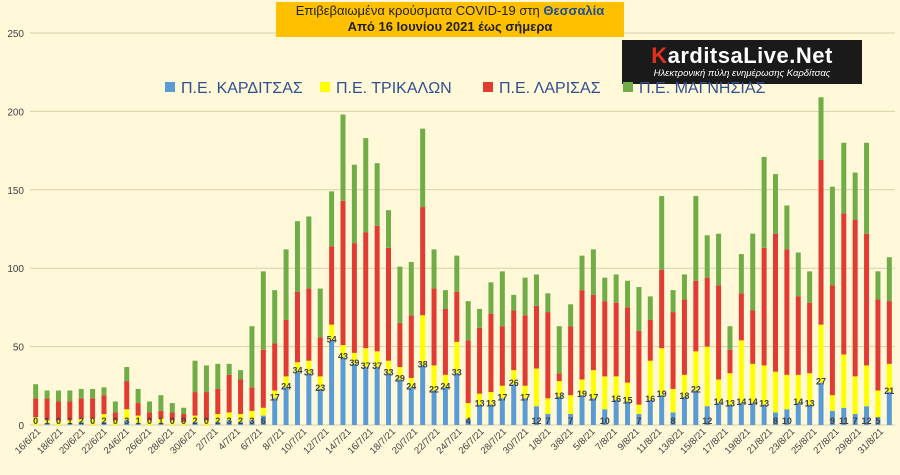 This screenshot has width=900, height=475. I want to click on title-line-2: Από 16 Ιουνίου 2021 έως σήμερα, so click(450, 26).